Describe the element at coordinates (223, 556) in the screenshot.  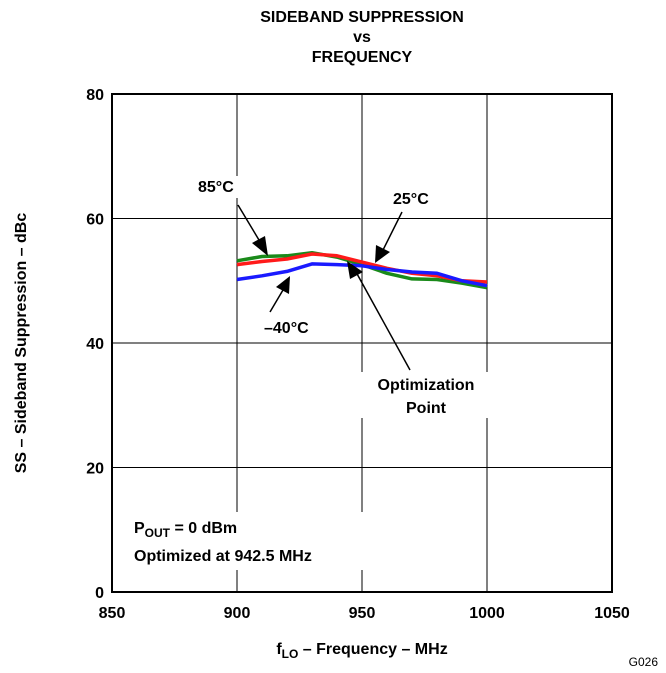
I see `condition-optimized: Optimized at 942.5 MHz` at that location.